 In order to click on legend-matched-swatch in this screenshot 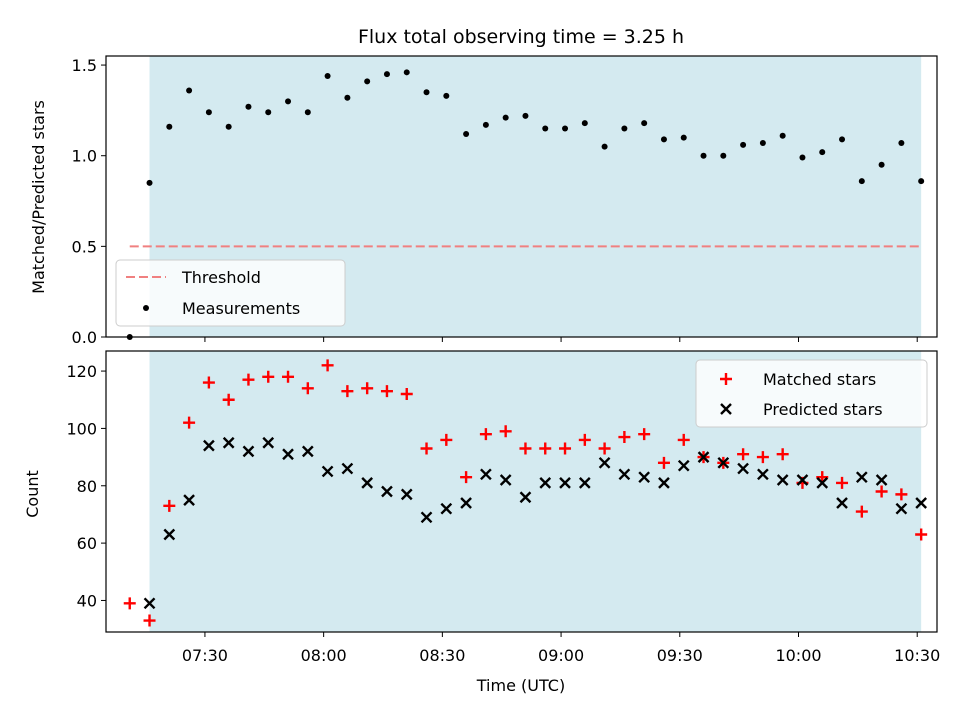, I will do `click(726, 379)`.